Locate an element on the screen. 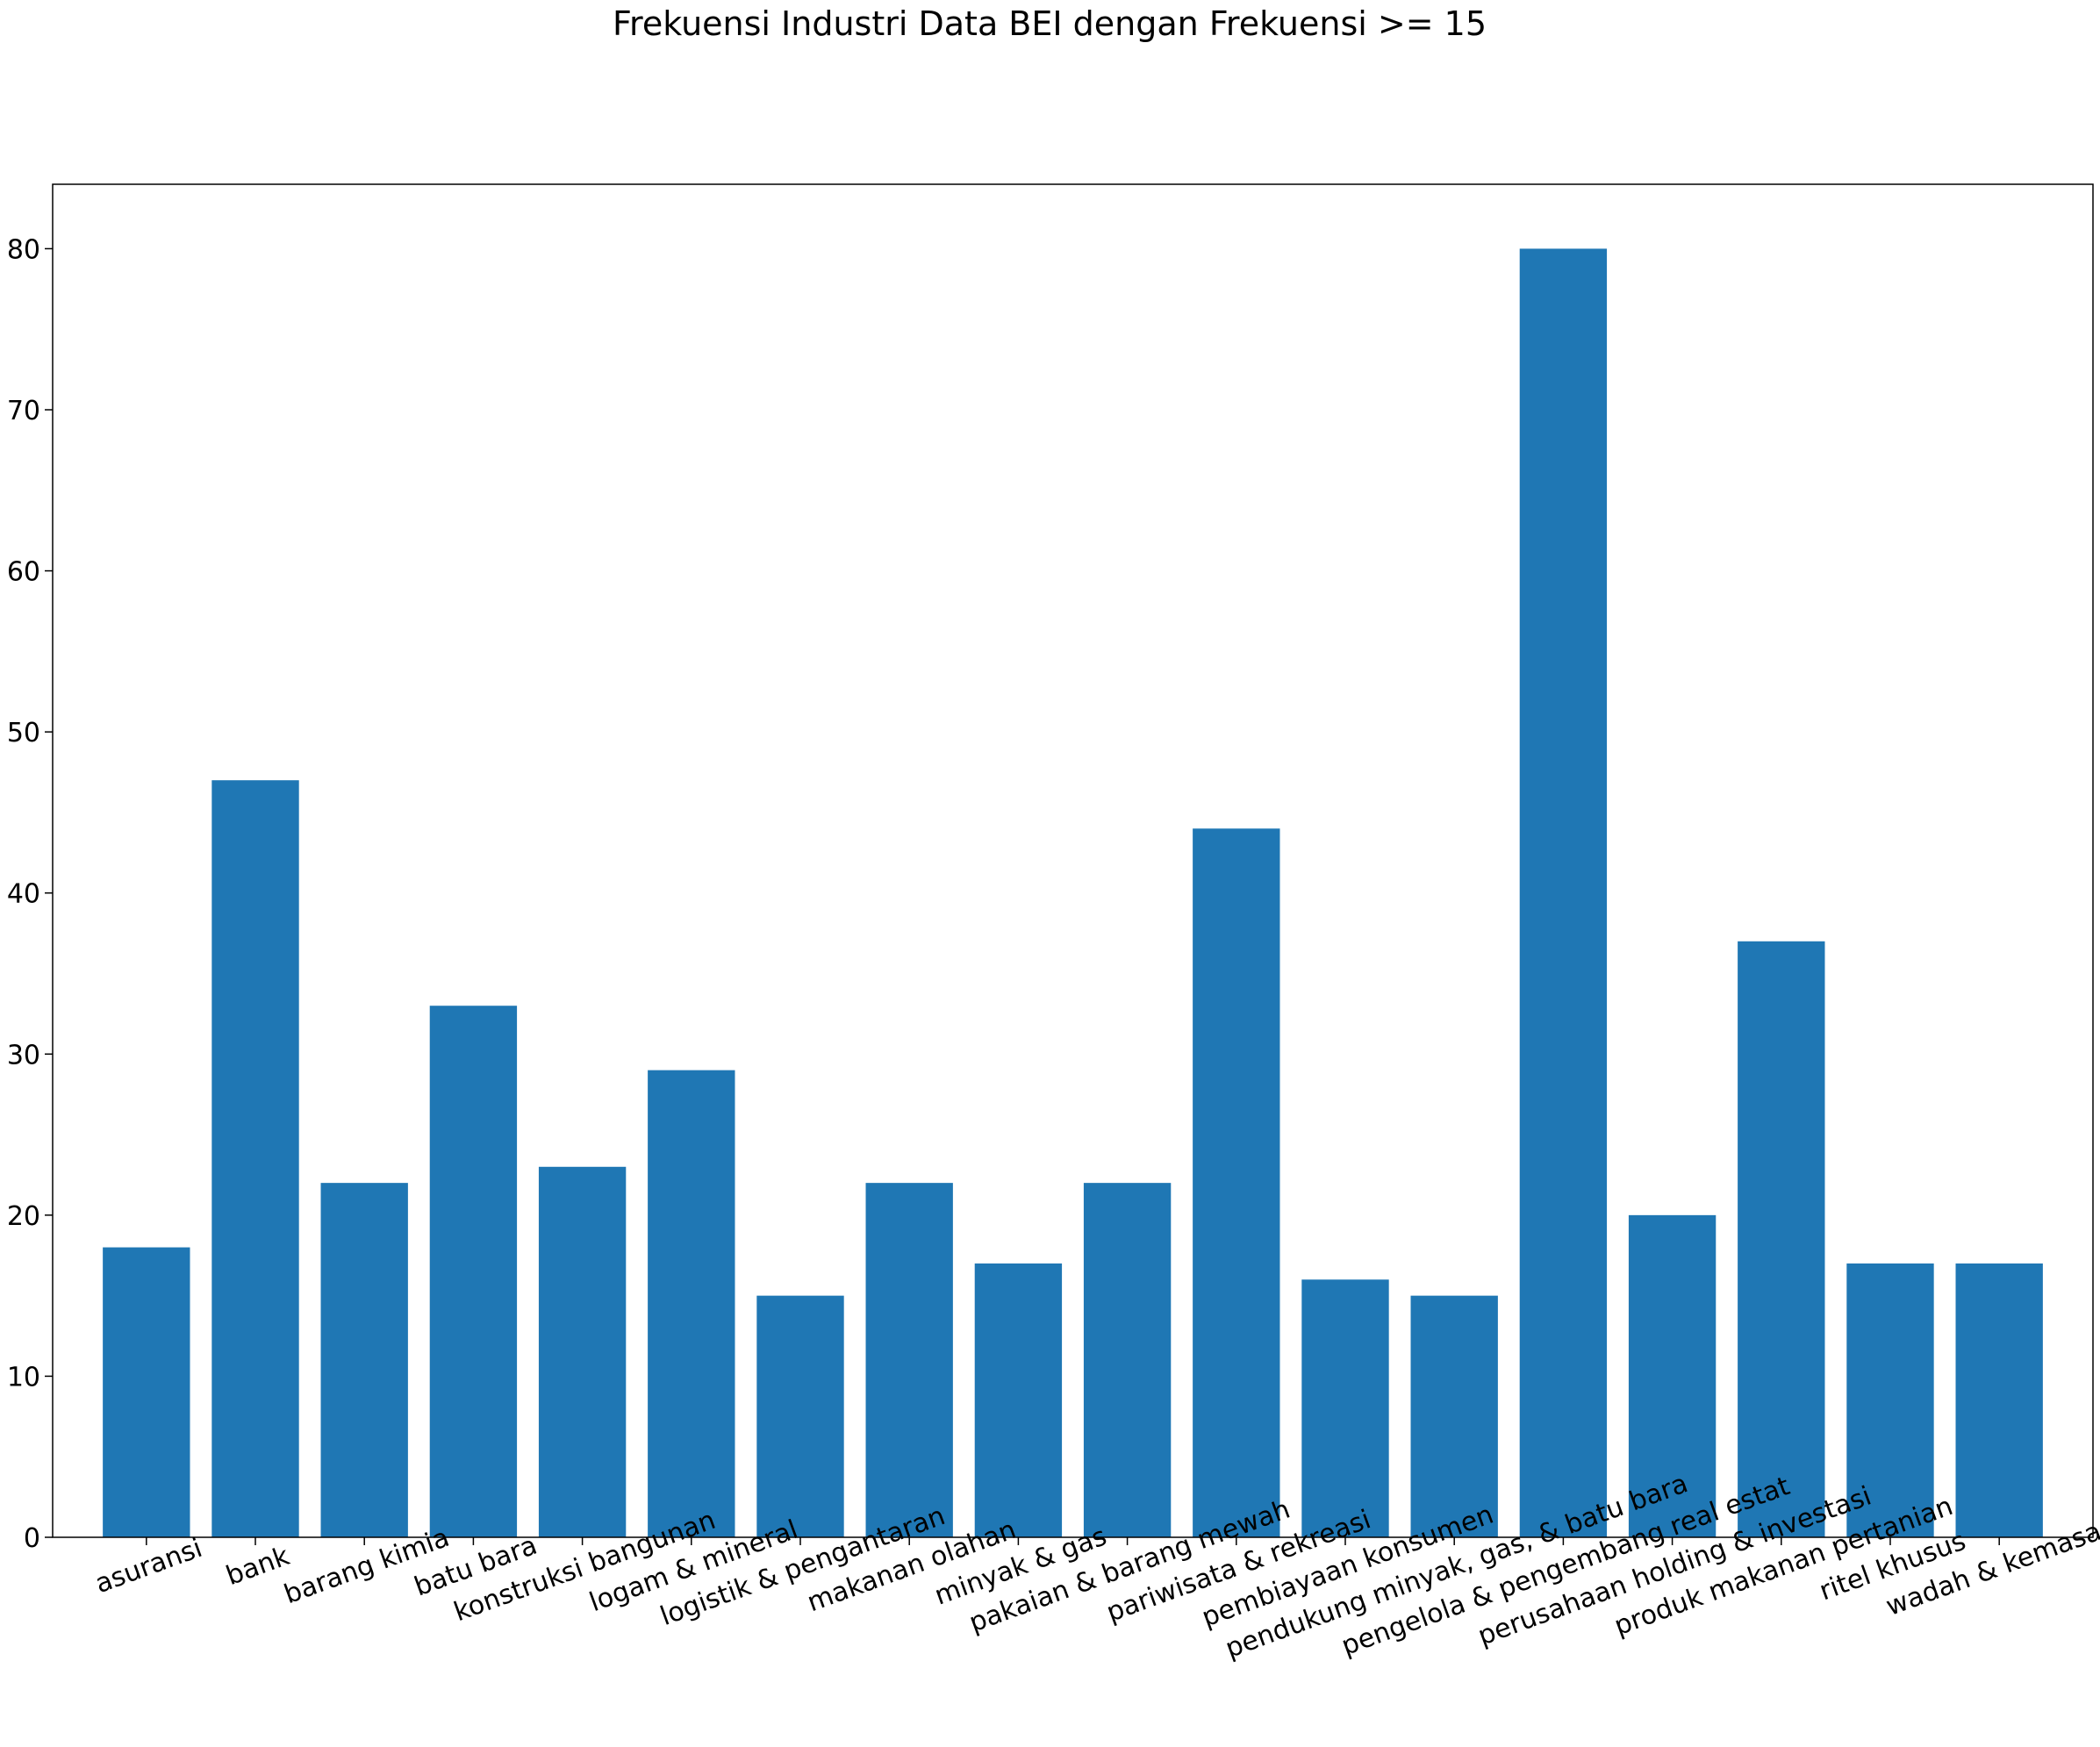 The image size is (2100, 1747). y-tick-label-7: 70 is located at coordinates (23, 411).